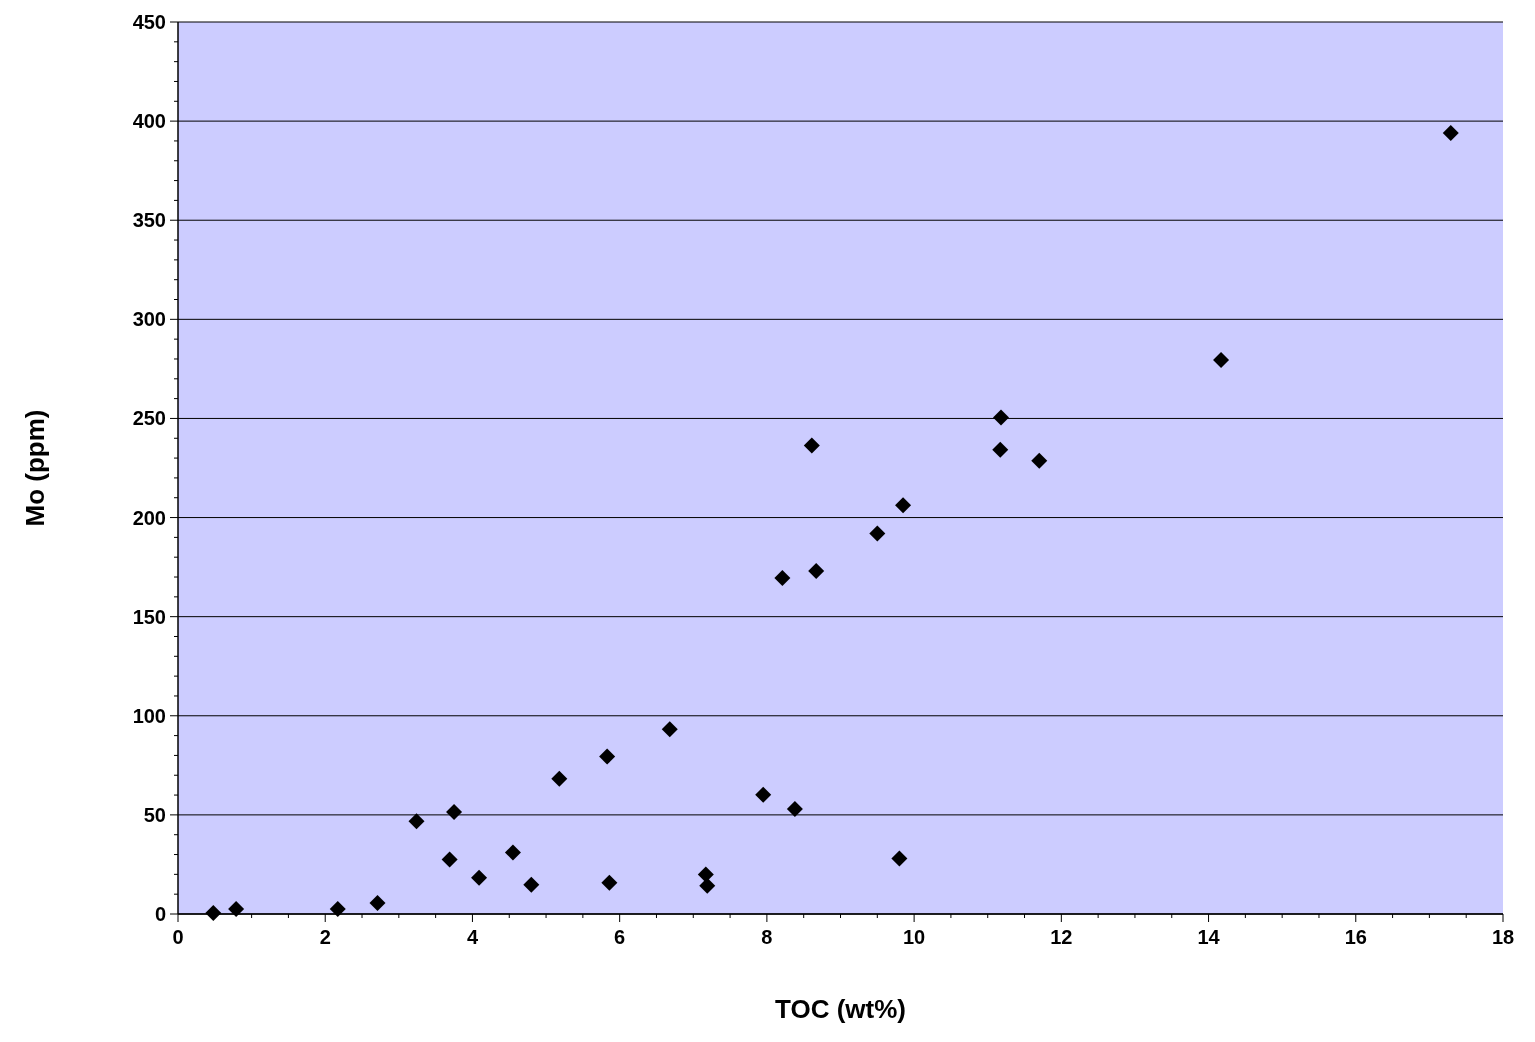  Describe the element at coordinates (1355, 937) in the screenshot. I see `x-tick-label: 16` at that location.